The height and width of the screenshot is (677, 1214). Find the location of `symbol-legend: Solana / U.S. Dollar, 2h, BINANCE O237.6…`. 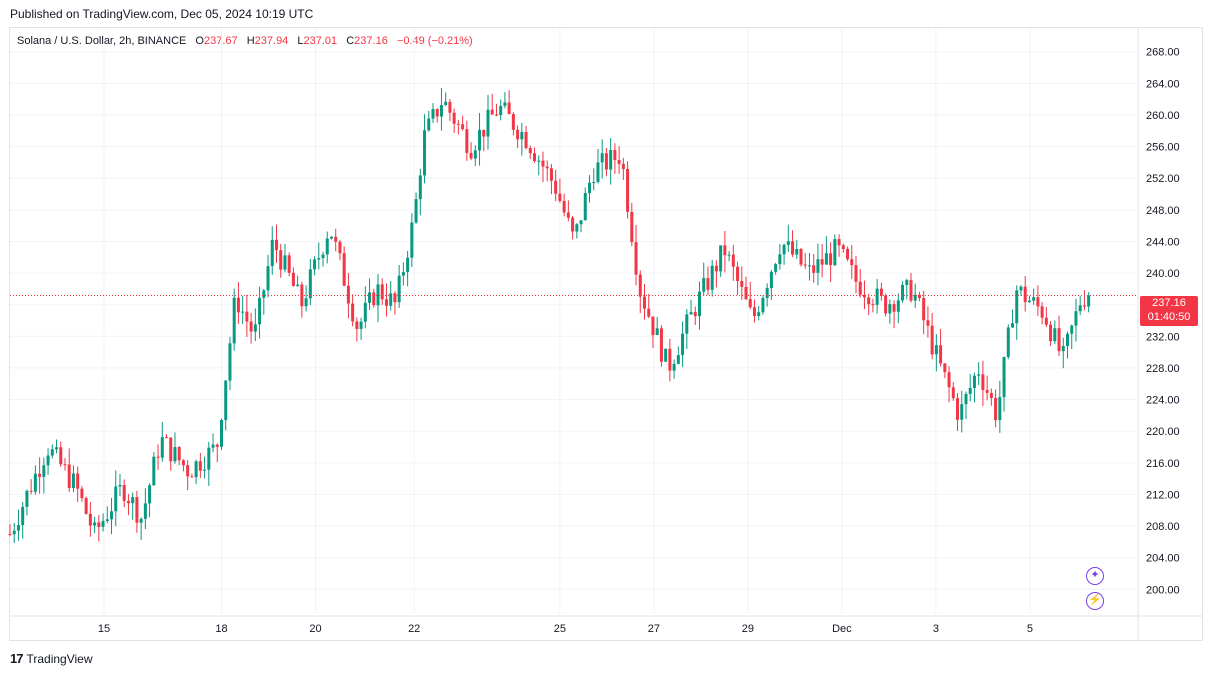

symbol-legend: Solana / U.S. Dollar, 2h, BINANCE O237.6… is located at coordinates (245, 41).